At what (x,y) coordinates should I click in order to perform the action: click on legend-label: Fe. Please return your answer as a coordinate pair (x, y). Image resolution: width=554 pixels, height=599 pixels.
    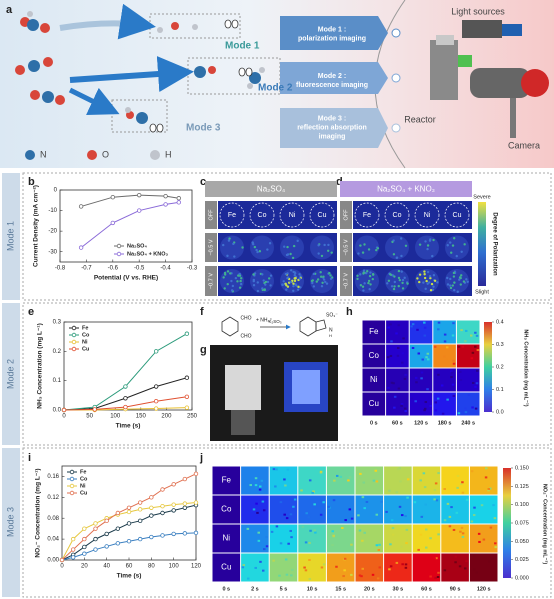
    Looking at the image, I should click on (83, 472).